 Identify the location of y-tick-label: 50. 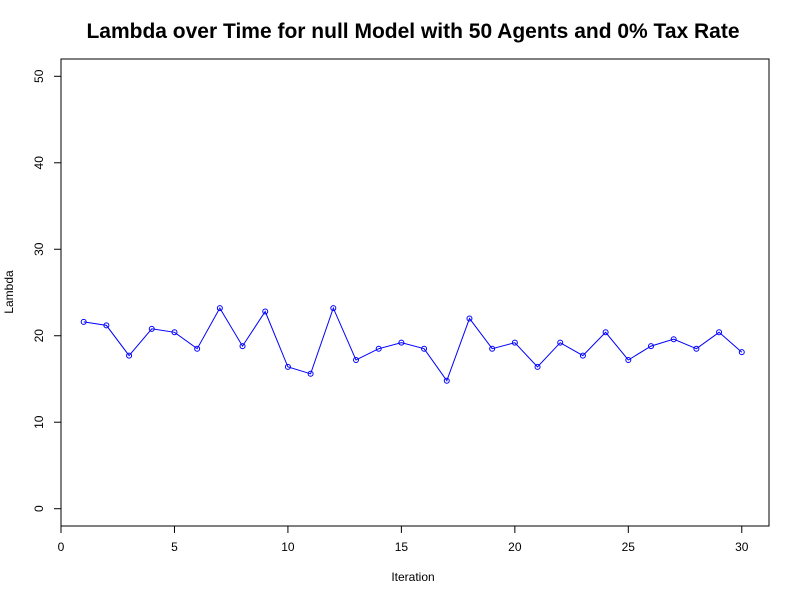
(39, 76).